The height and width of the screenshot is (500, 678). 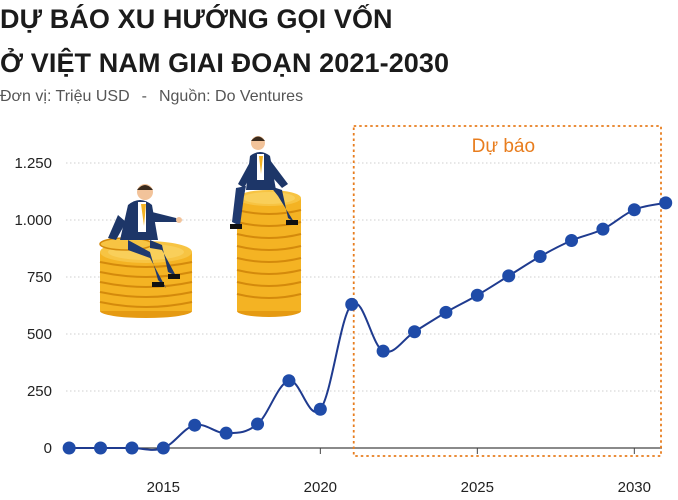 I want to click on data-point-2014, so click(x=132, y=448).